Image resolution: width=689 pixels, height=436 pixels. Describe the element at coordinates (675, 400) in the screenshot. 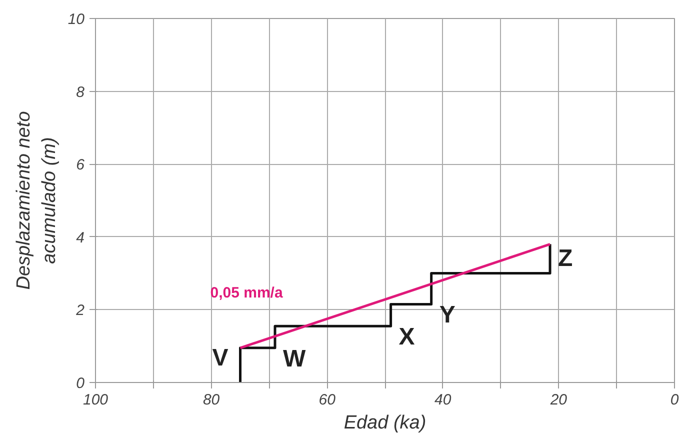

I see `x-tick-label: 0` at that location.